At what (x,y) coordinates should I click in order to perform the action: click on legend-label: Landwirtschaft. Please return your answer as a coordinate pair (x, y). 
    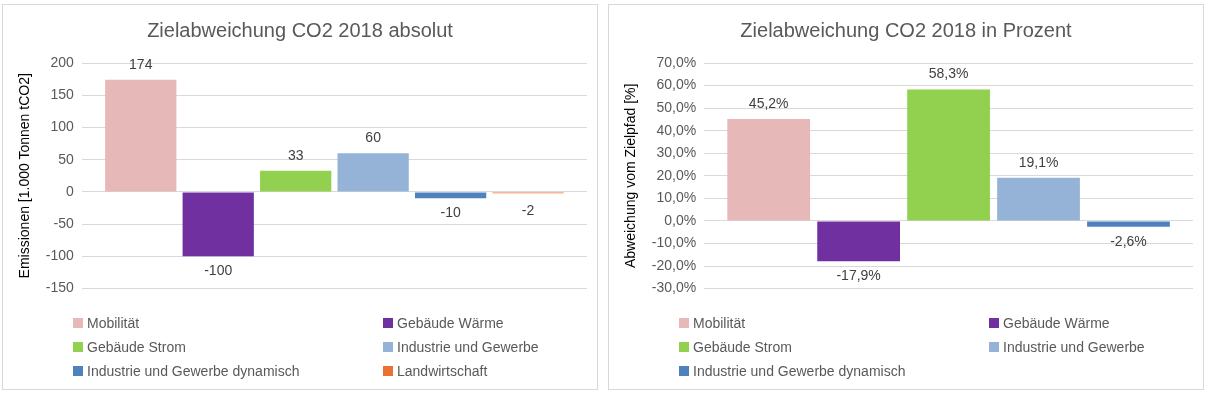
    Looking at the image, I should click on (442, 371).